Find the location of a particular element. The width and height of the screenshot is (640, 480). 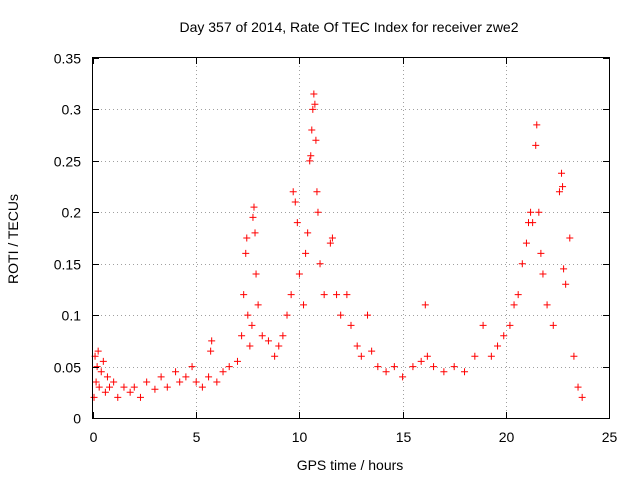

y-tick-label: 0.25 is located at coordinates (67, 162).